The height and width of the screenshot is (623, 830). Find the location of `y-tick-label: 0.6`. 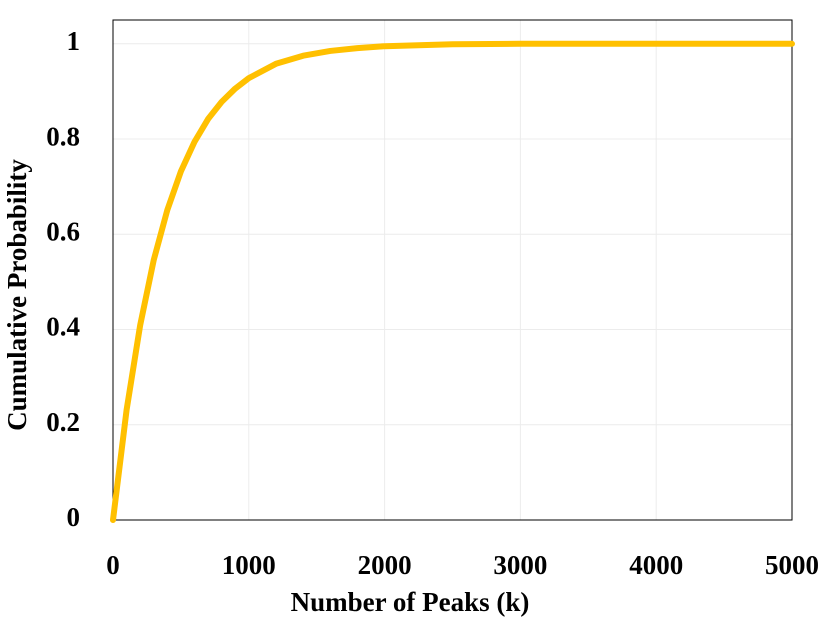

y-tick-label: 0.6 is located at coordinates (63, 231).